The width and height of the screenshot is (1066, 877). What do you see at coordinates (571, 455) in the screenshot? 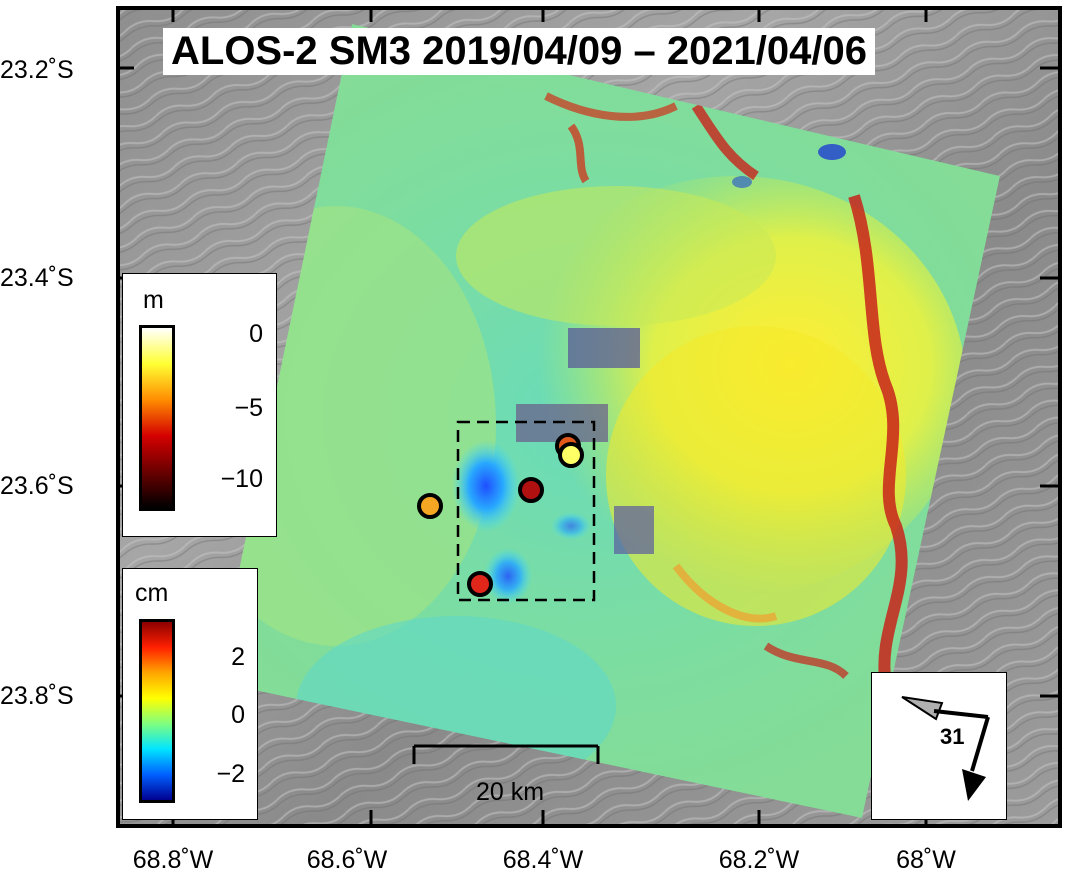
I see `marker-yellow-northeast` at bounding box center [571, 455].